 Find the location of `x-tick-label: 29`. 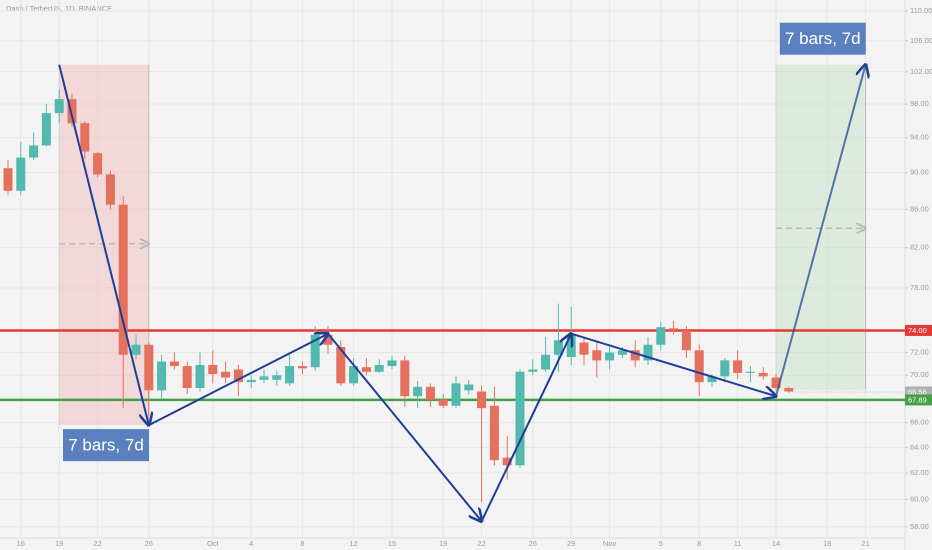

x-tick-label: 29 is located at coordinates (571, 543).